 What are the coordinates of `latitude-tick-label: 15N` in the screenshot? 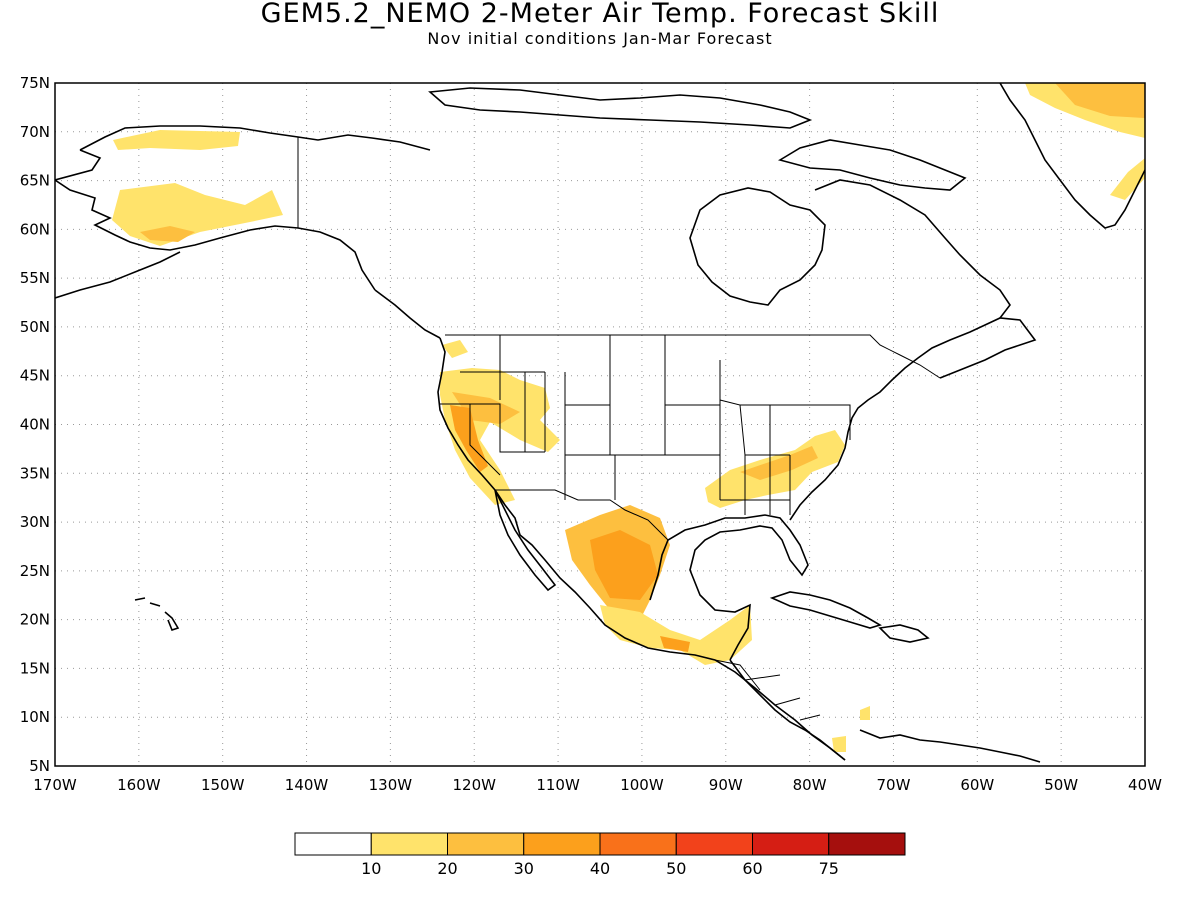 It's located at (35, 668).